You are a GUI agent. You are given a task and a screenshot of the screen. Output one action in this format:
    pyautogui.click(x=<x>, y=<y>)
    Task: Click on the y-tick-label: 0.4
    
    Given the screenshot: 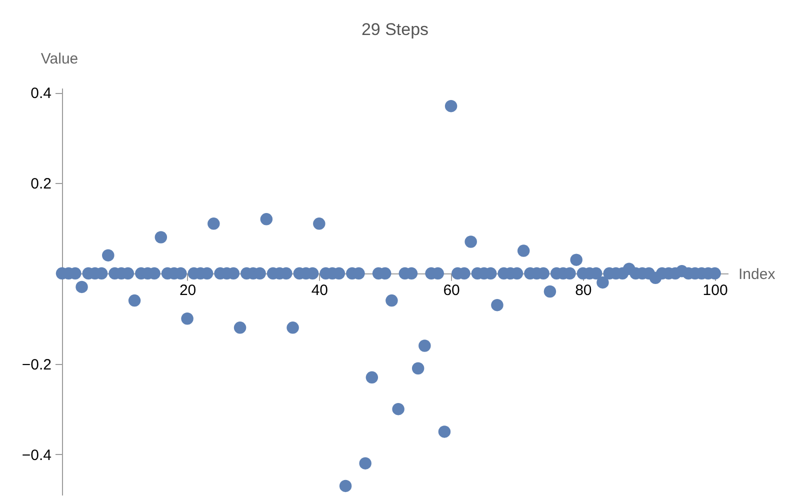 What is the action you would take?
    pyautogui.click(x=41, y=93)
    